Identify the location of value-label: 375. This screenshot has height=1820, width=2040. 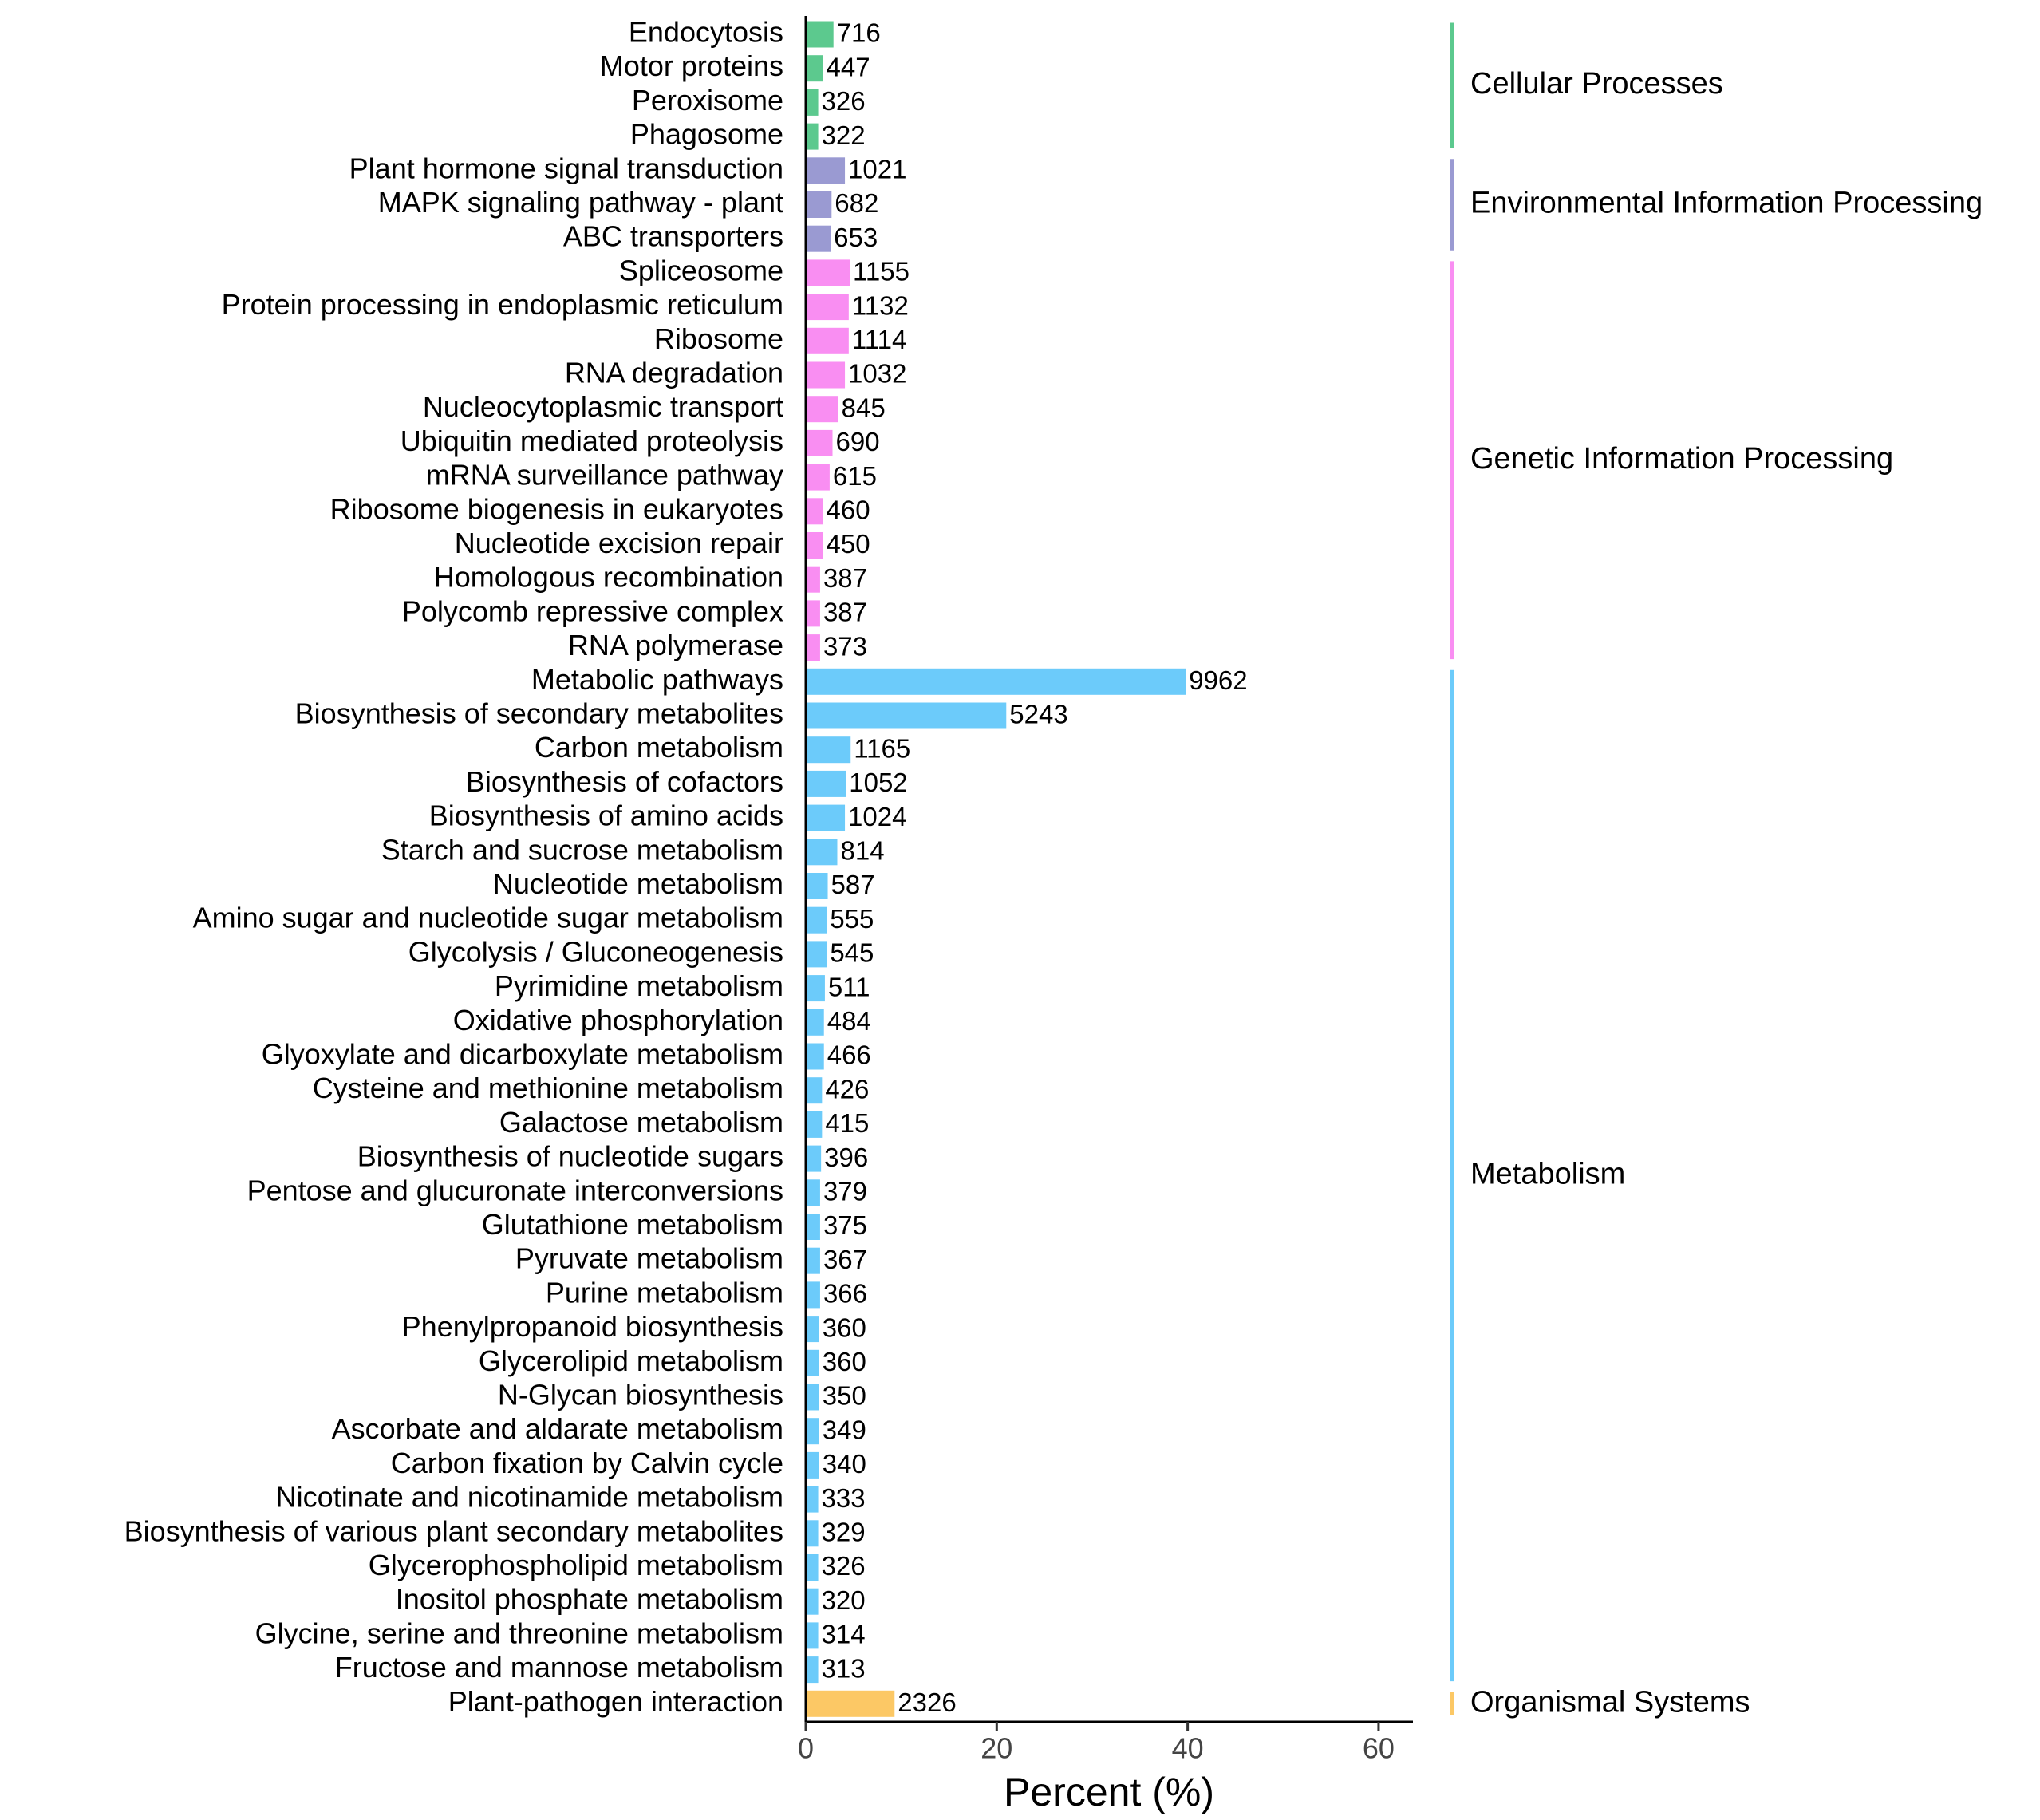
(845, 1225).